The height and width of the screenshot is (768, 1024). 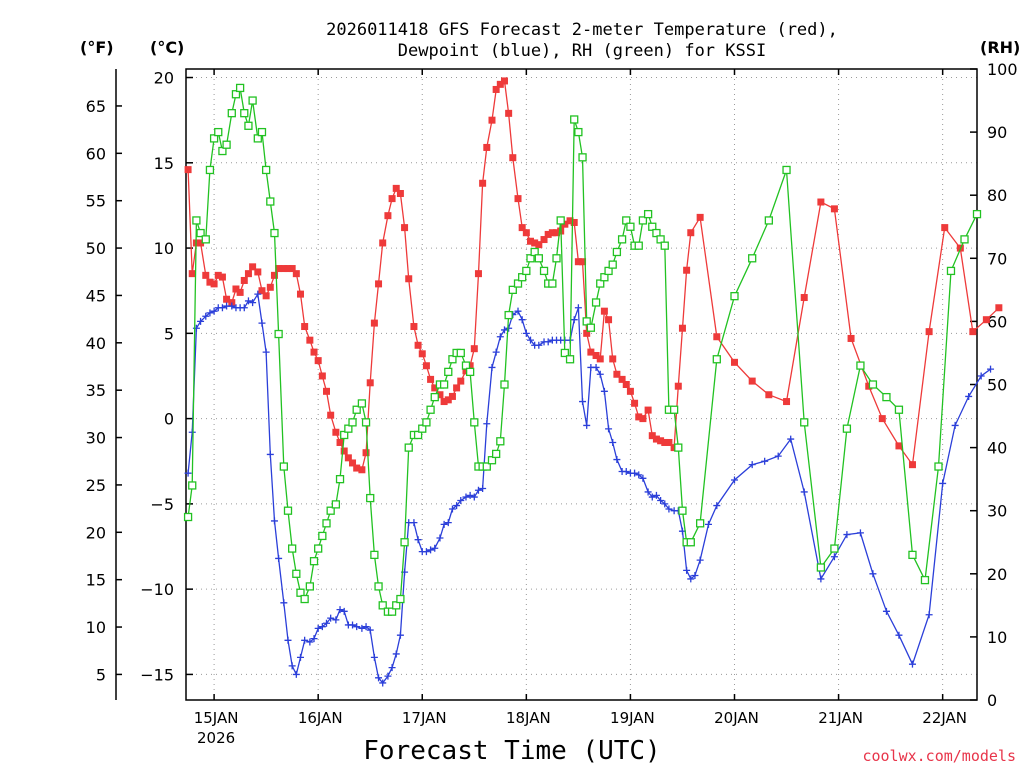 What do you see at coordinates (582, 51) in the screenshot?
I see `chart-title-line-2: Dewpoint (blue), RH (green) for KSSI` at bounding box center [582, 51].